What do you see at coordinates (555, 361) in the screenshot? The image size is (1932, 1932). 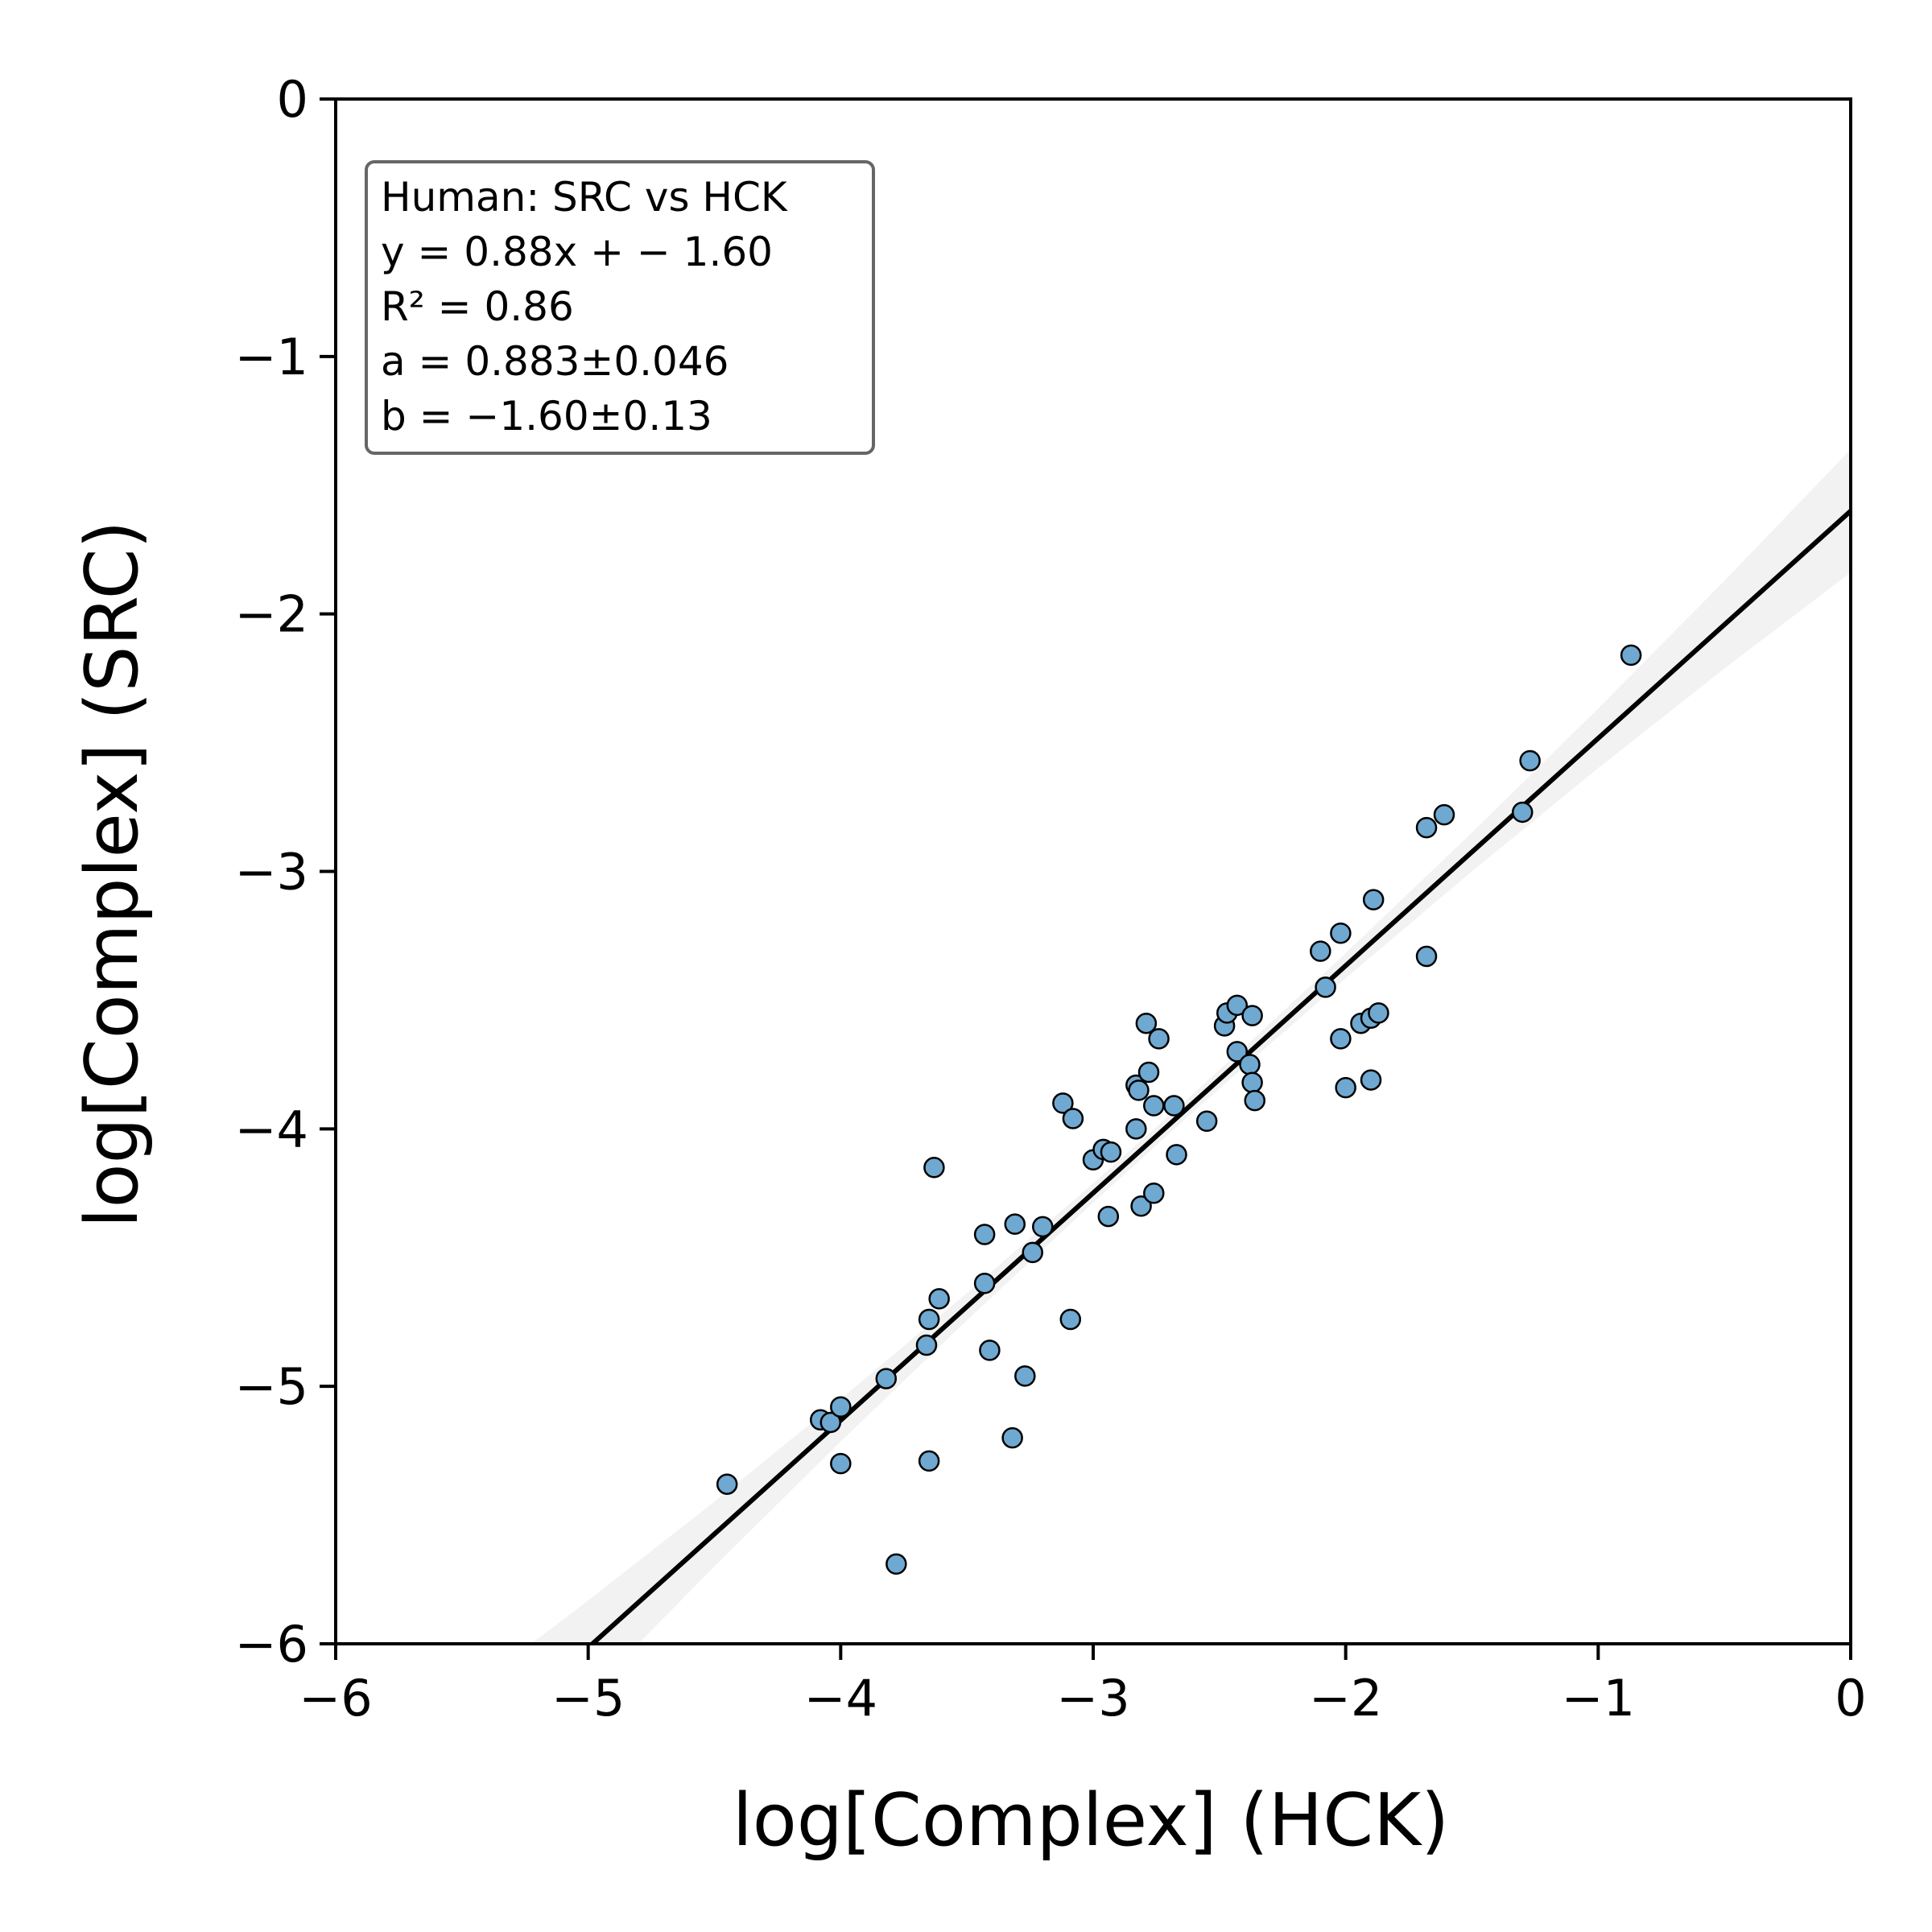 I see `annotation-line-4: a = 0.883±0.046` at bounding box center [555, 361].